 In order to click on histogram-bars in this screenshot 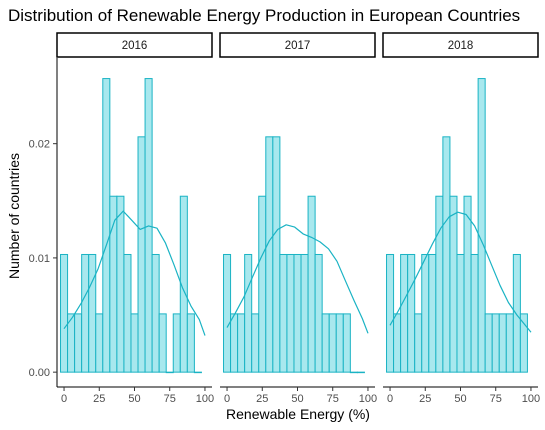, I will do `click(294, 255)`.